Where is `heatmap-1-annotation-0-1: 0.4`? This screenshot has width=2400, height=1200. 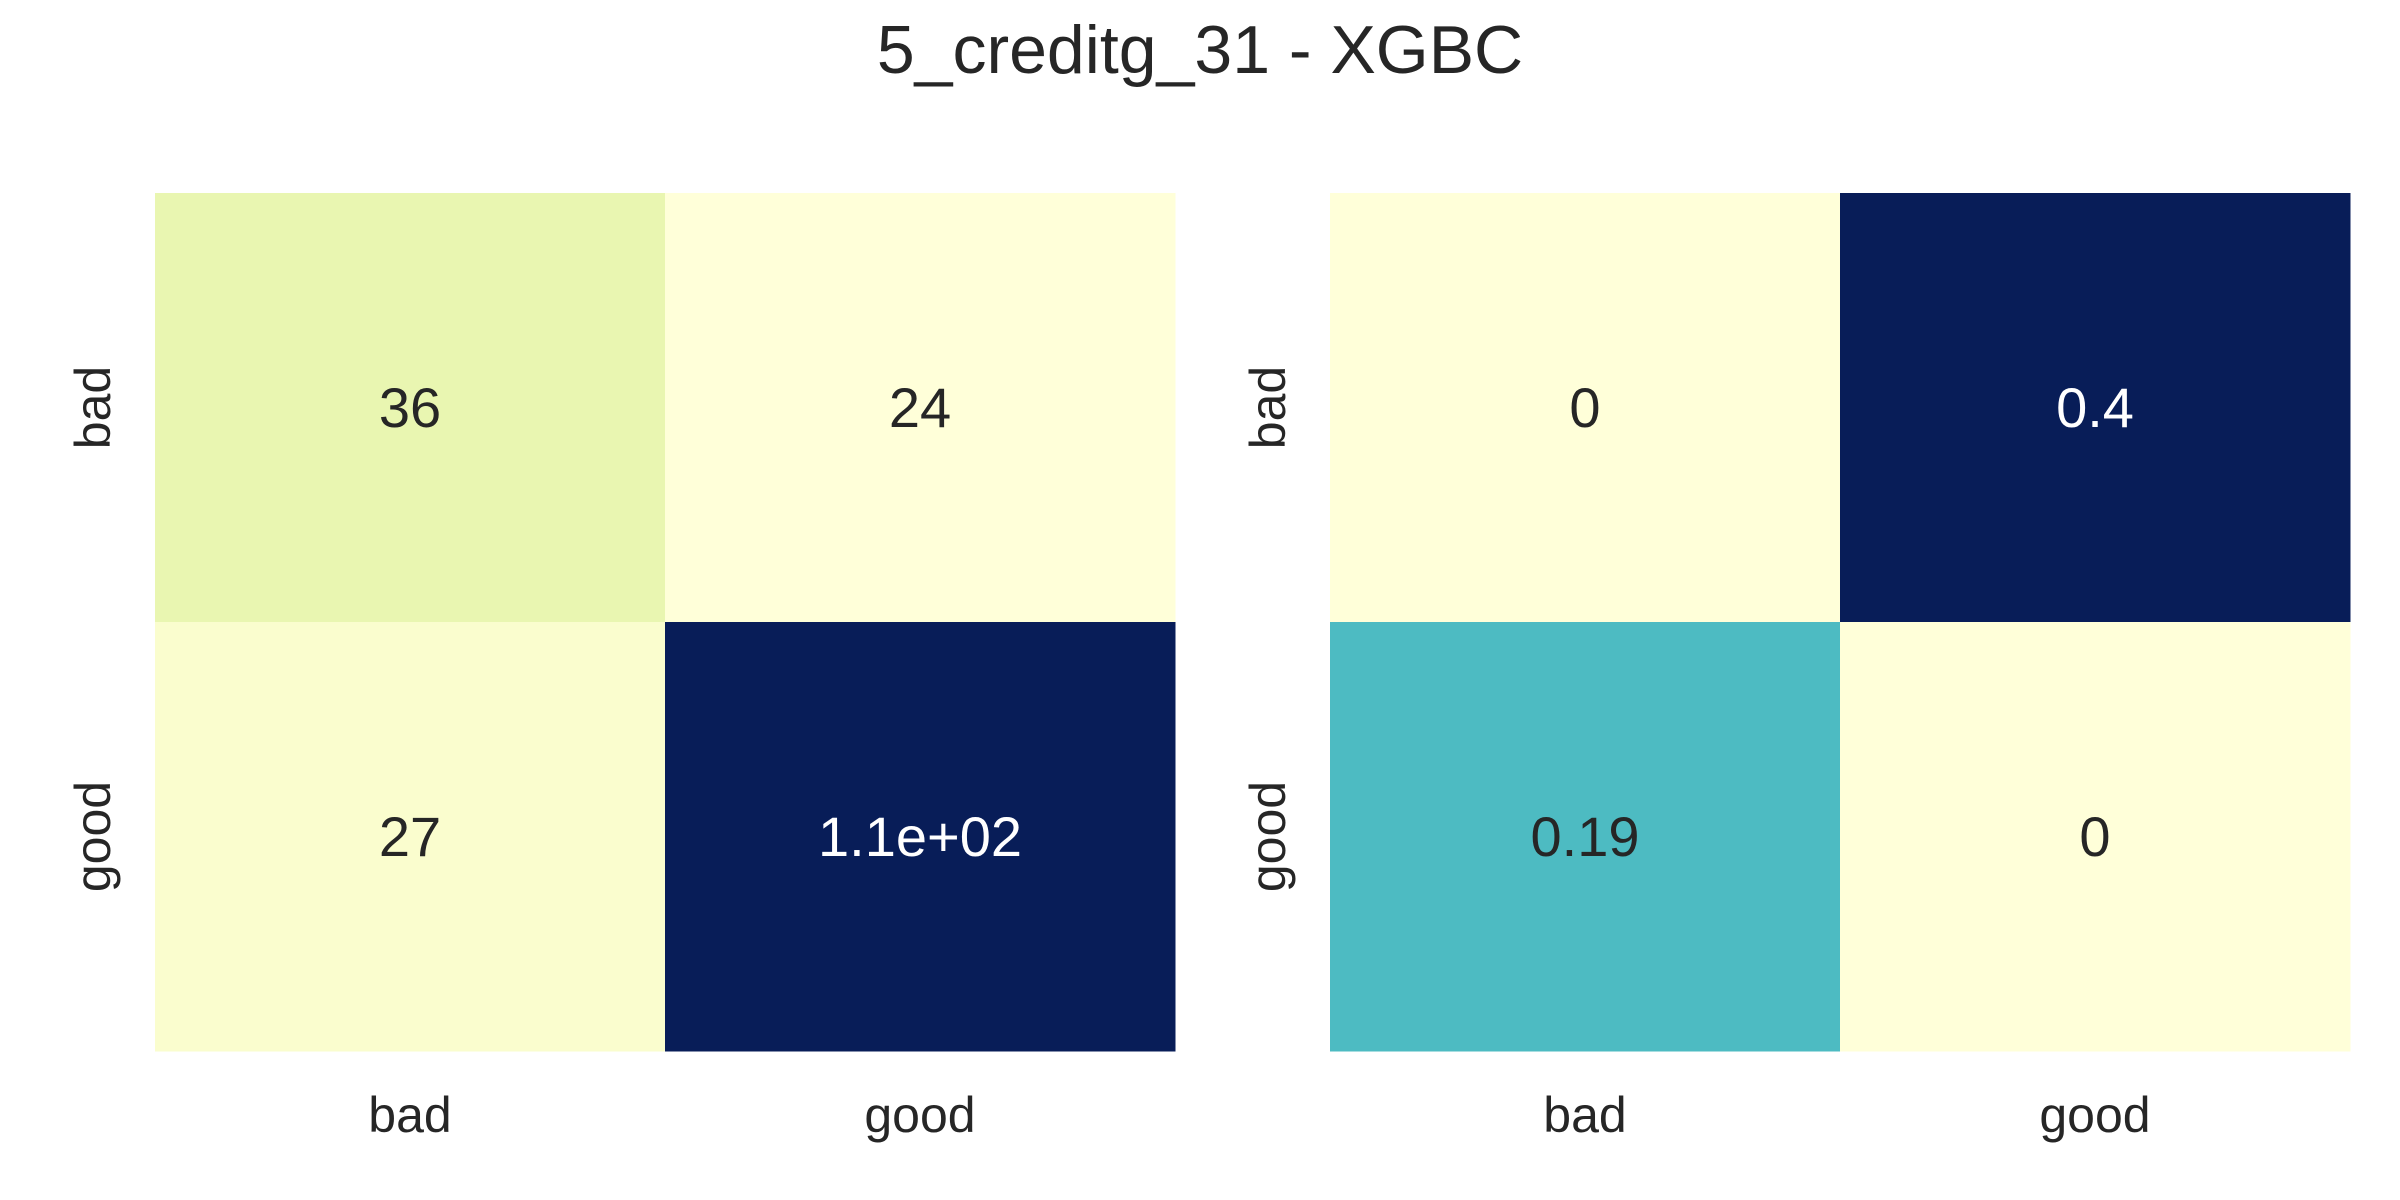 heatmap-1-annotation-0-1: 0.4 is located at coordinates (2095, 407).